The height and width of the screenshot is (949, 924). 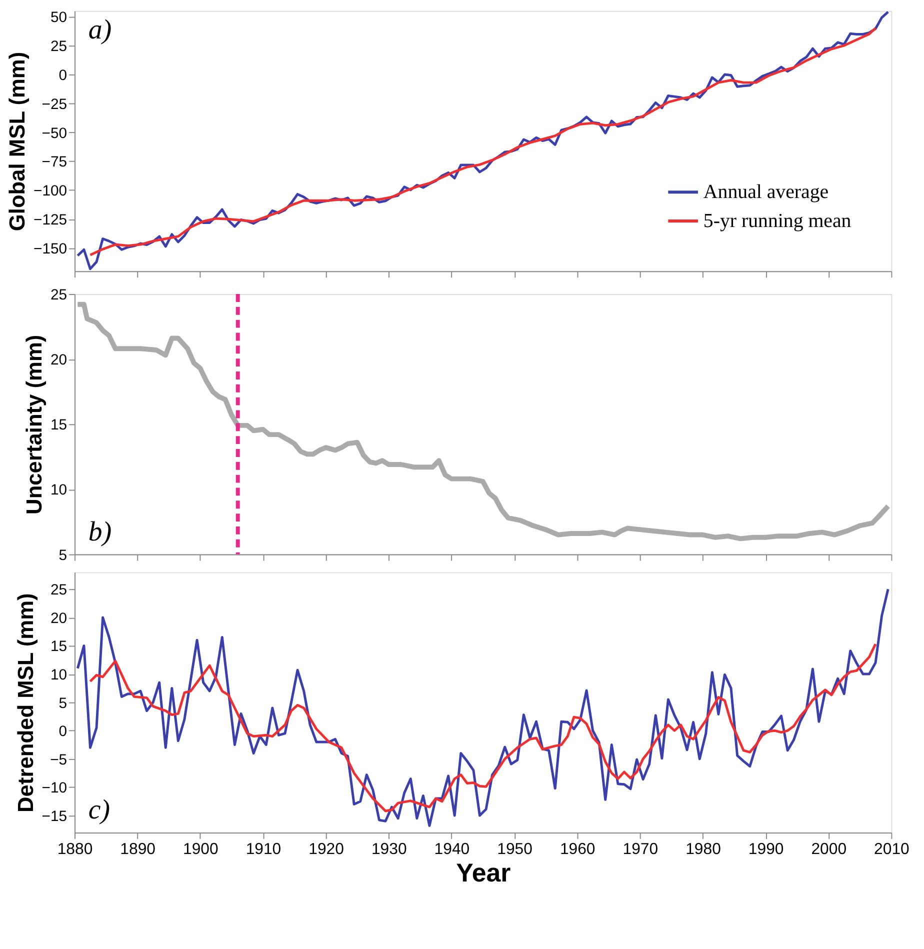 I want to click on x-tick-label: 2000, so click(x=829, y=849).